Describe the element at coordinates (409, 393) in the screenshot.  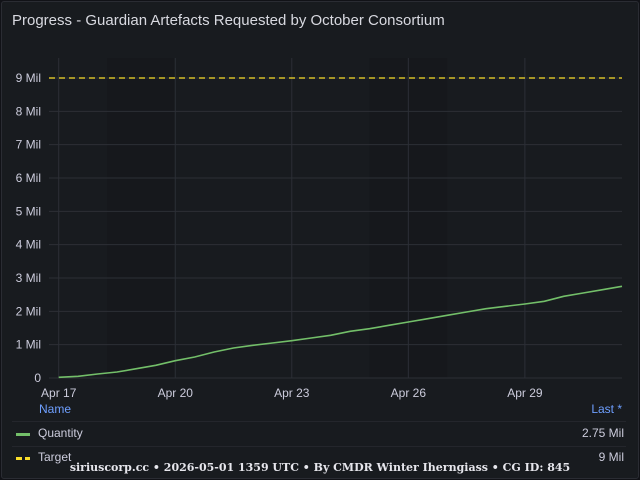
I see `x-tick-label: Apr 26` at that location.